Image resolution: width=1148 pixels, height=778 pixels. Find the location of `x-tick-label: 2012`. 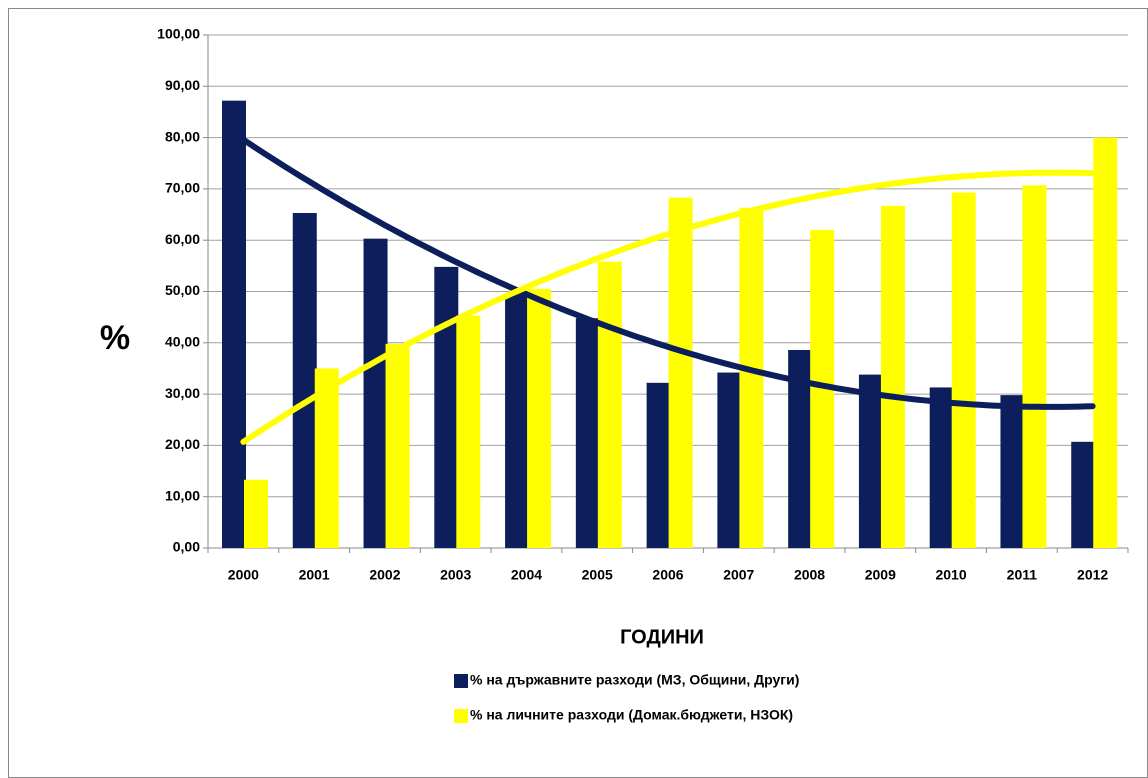

x-tick-label: 2012 is located at coordinates (1092, 575).